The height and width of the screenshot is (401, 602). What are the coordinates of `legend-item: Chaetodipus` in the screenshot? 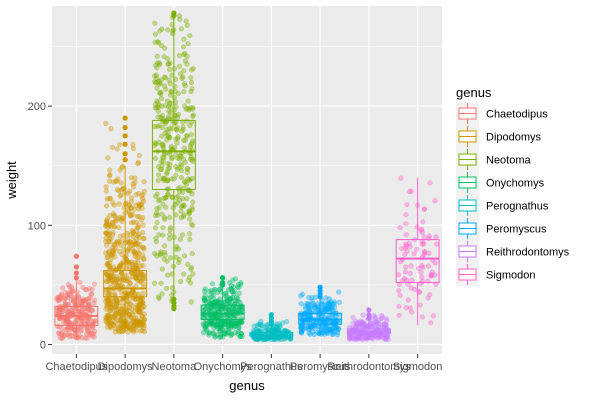 It's located at (502, 113).